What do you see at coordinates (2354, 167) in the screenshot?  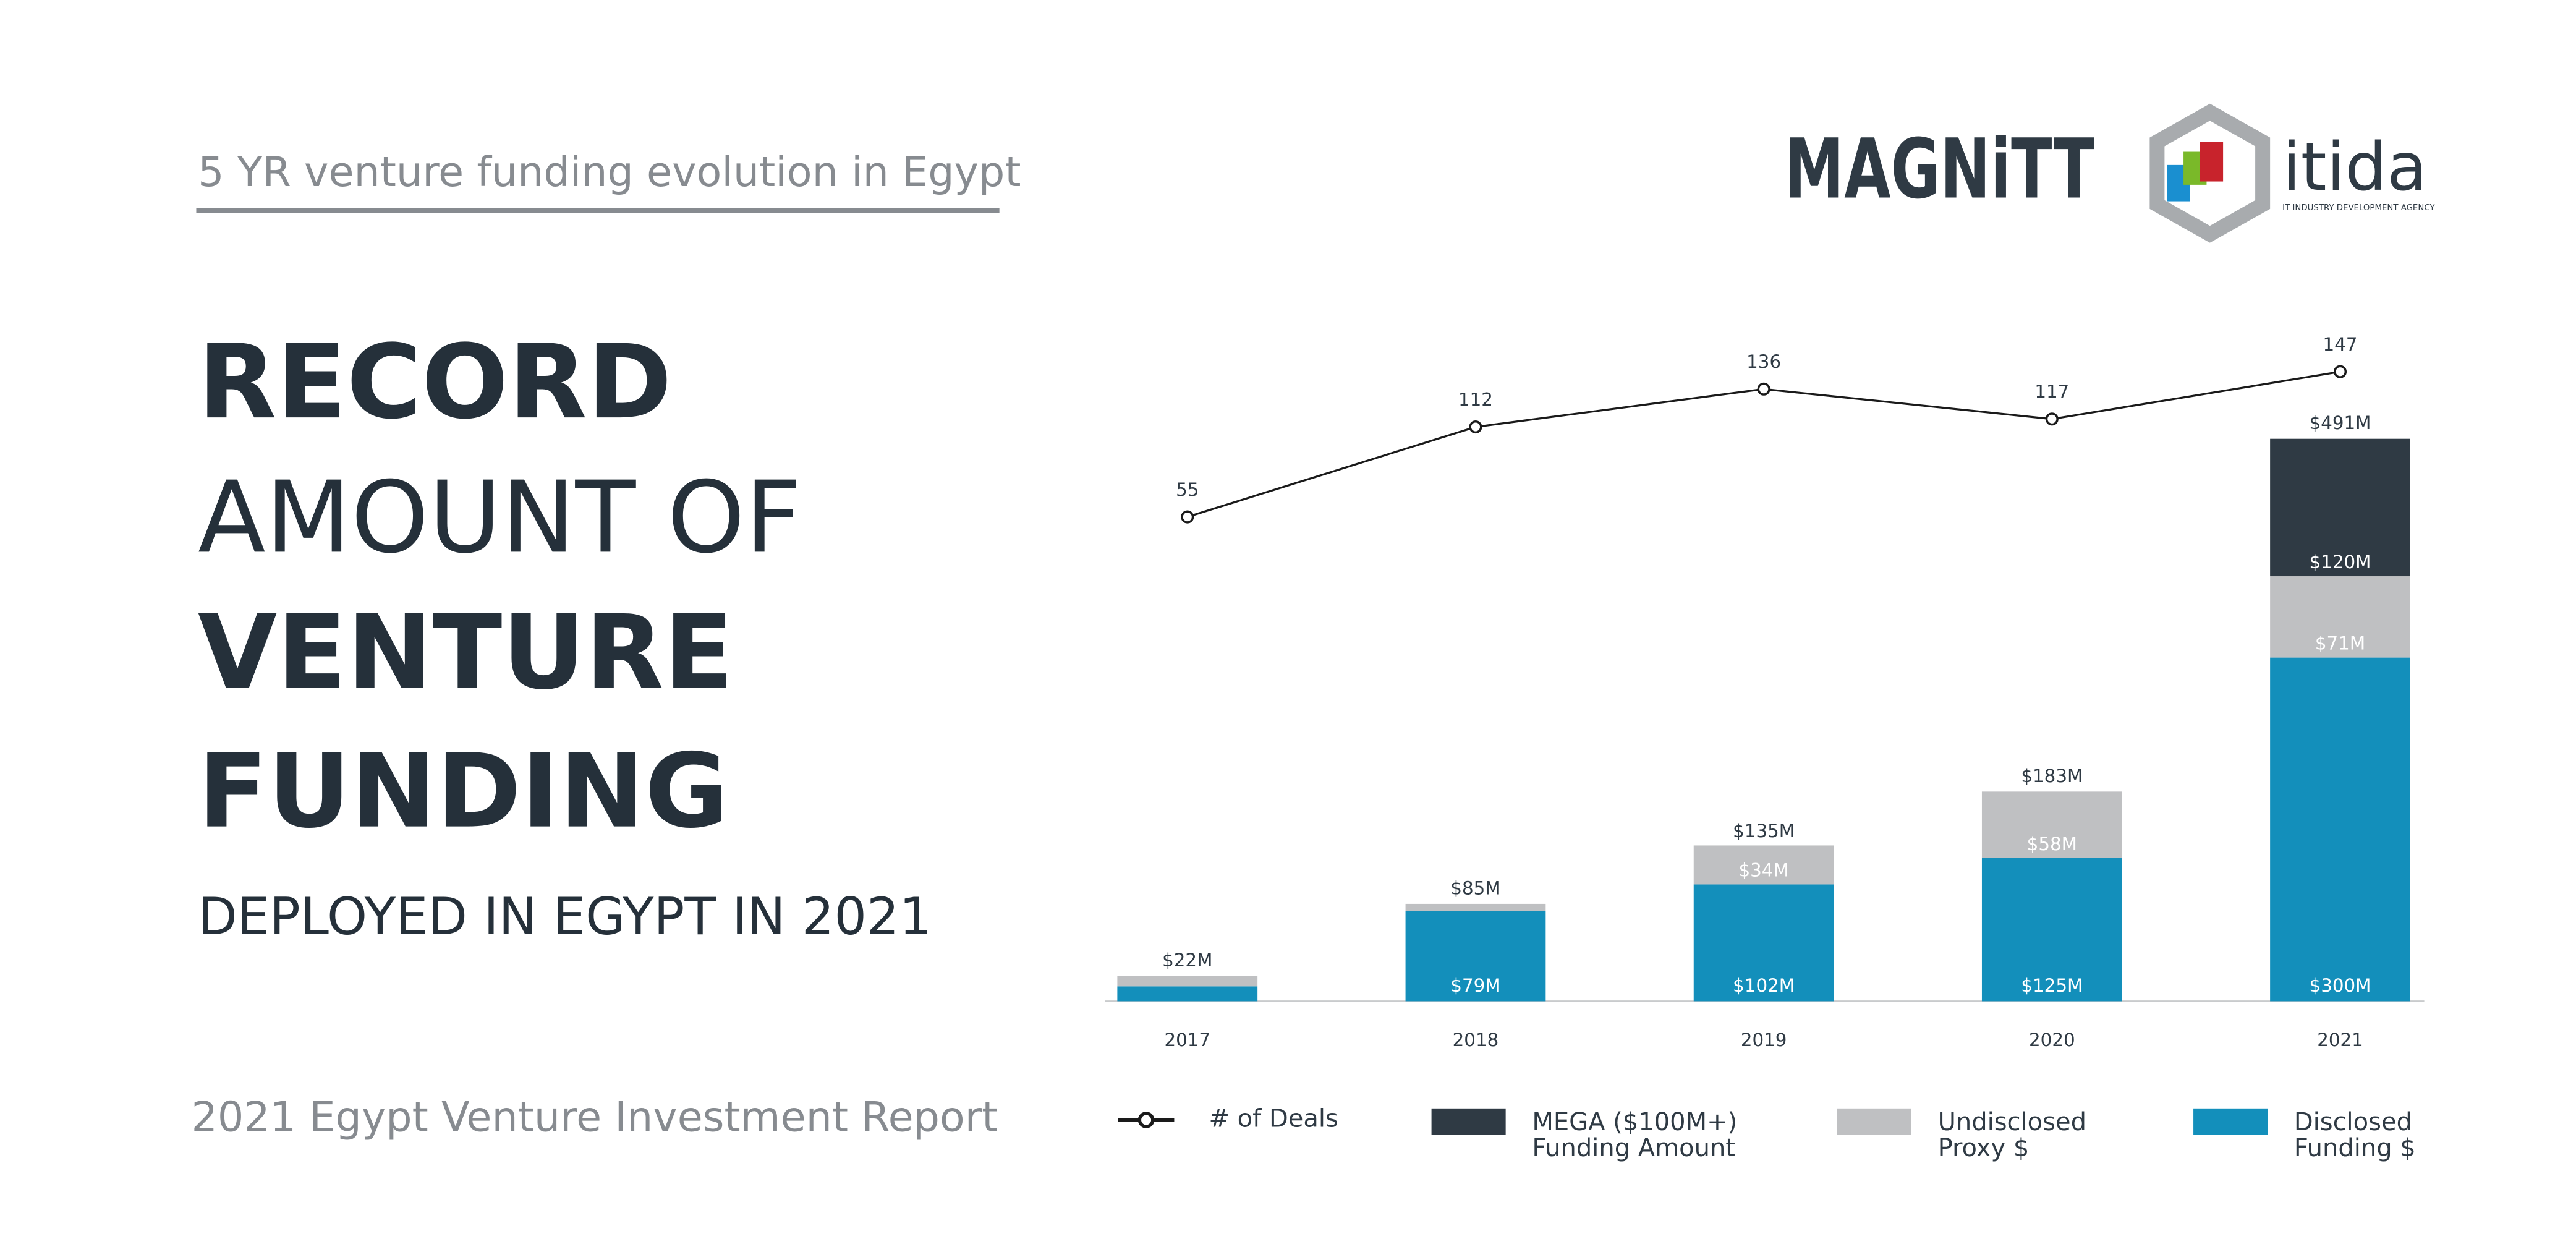 I see `itida-logo: itida` at bounding box center [2354, 167].